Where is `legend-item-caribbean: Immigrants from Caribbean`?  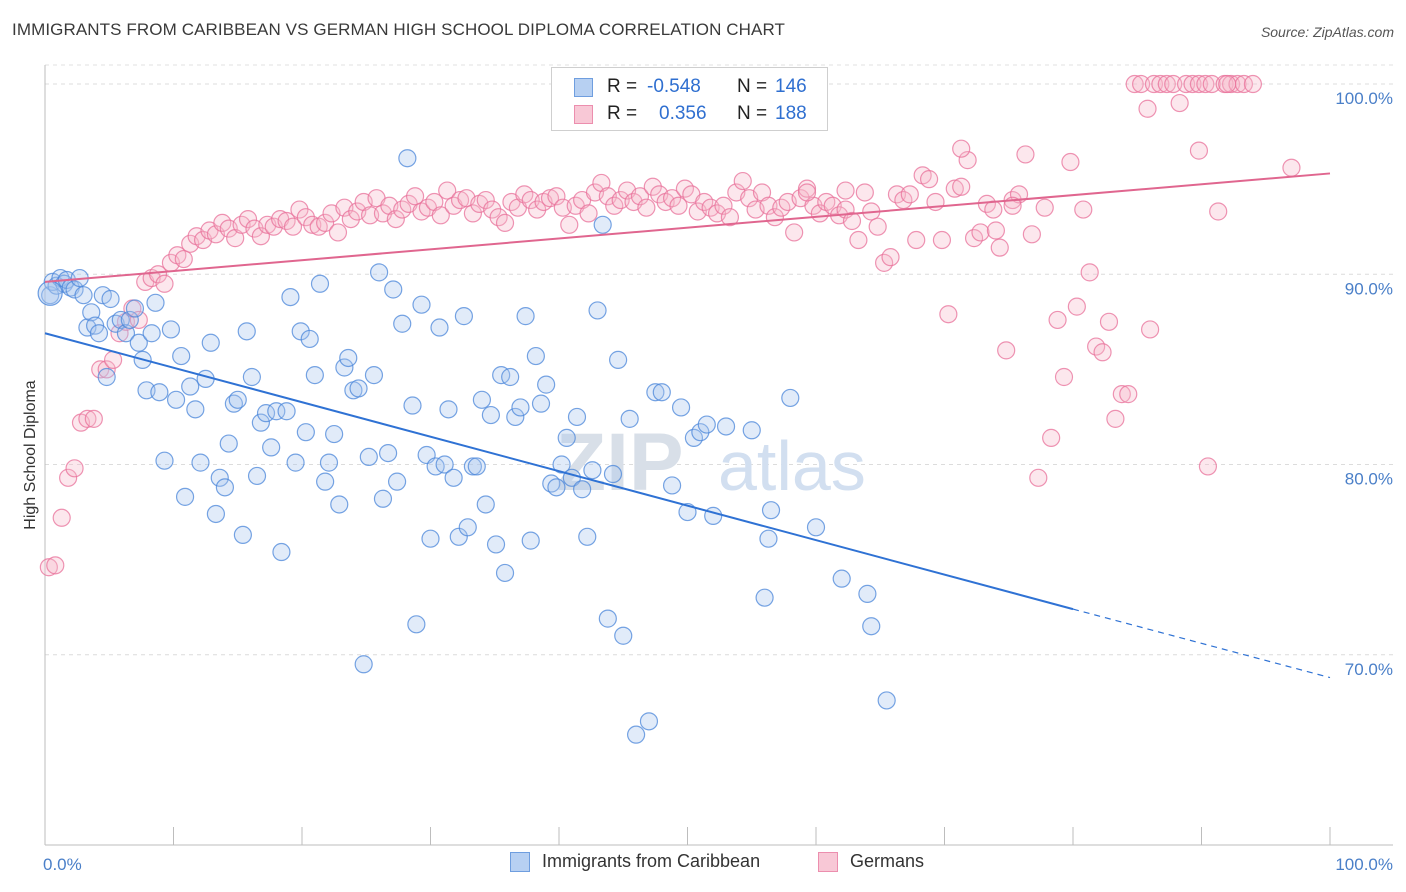 legend-item-caribbean: Immigrants from Caribbean is located at coordinates (635, 861).